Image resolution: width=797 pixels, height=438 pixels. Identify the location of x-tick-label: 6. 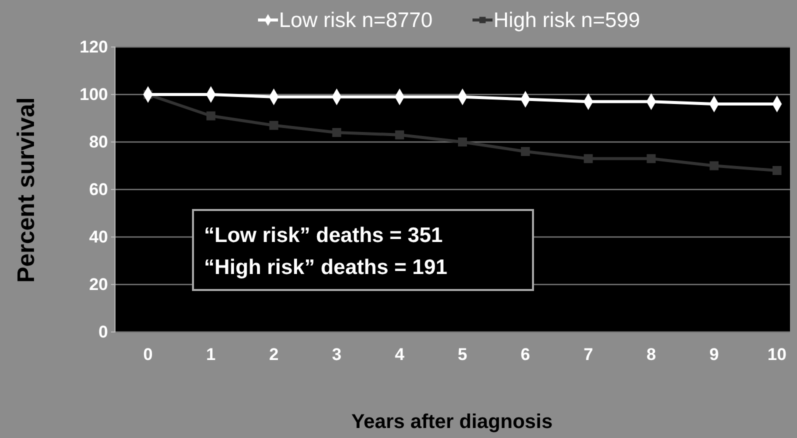
(525, 354).